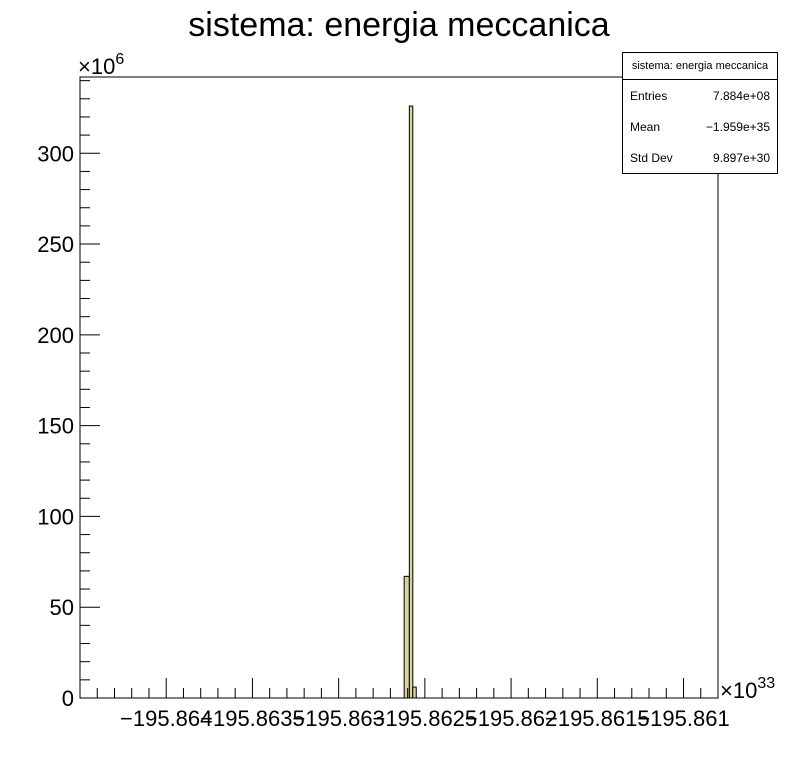  Describe the element at coordinates (68, 395) in the screenshot. I see `y-axis: 0 50 100 150 200 250 300` at that location.